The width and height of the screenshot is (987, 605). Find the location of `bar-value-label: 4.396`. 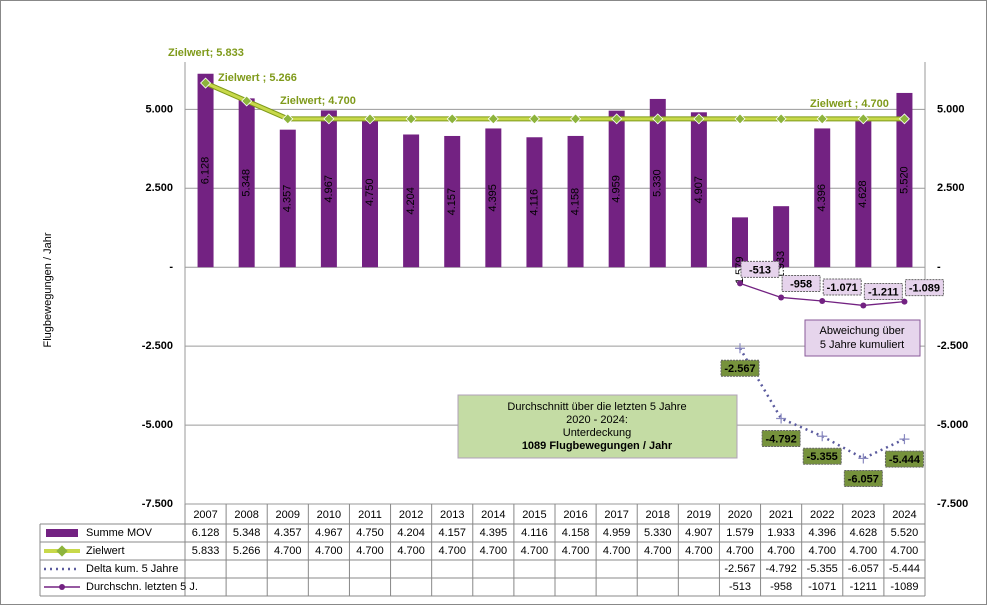

bar-value-label: 4.396 is located at coordinates (822, 198).